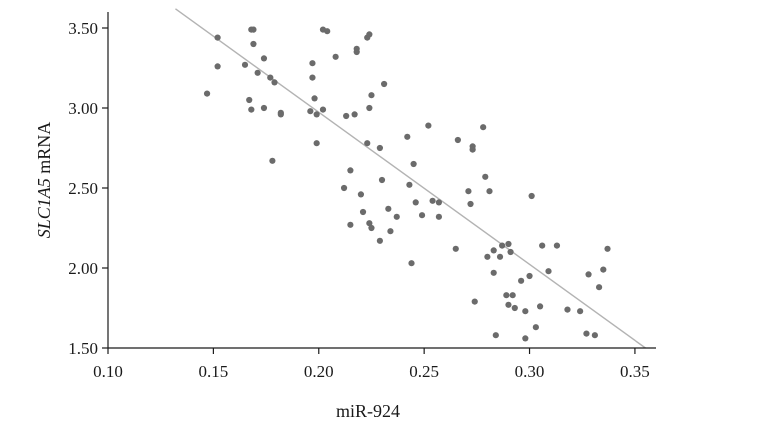  I want to click on x-tick-label: 0.30, so click(530, 371).